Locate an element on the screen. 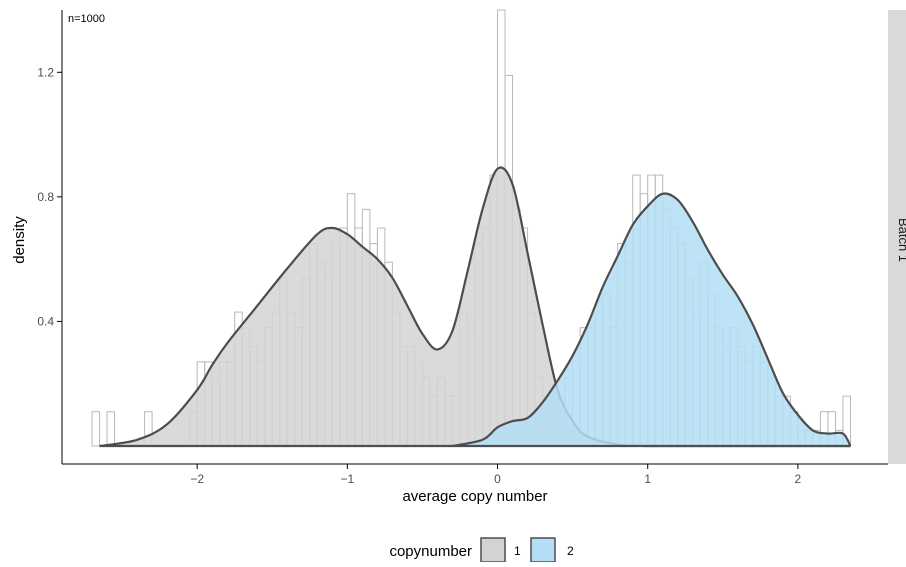 The width and height of the screenshot is (906, 567). x-ticks: −2 −1 0 1 2 is located at coordinates (496, 475).